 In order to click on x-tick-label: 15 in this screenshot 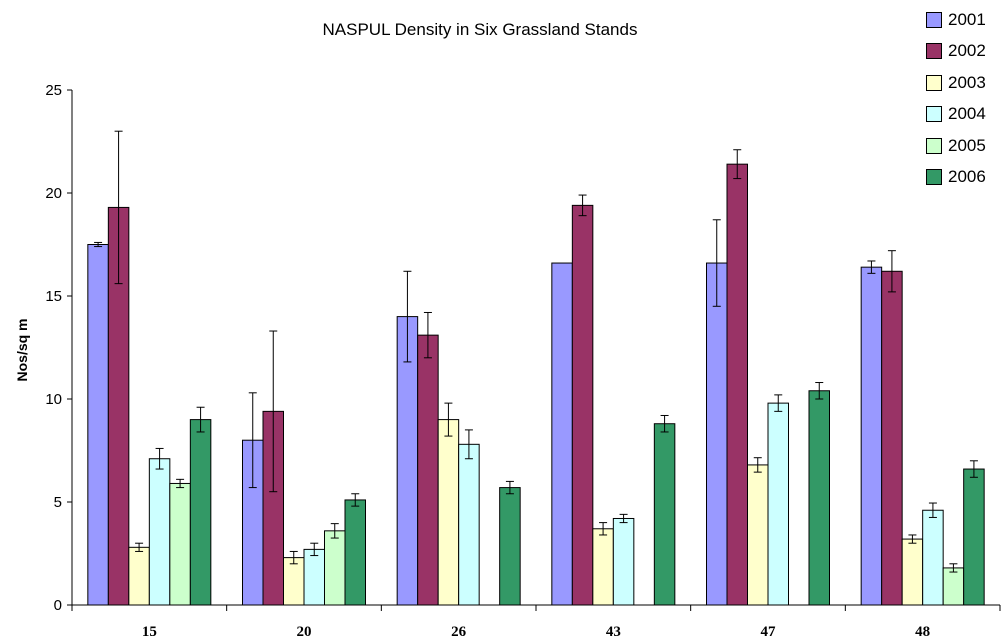, I will do `click(149, 632)`.